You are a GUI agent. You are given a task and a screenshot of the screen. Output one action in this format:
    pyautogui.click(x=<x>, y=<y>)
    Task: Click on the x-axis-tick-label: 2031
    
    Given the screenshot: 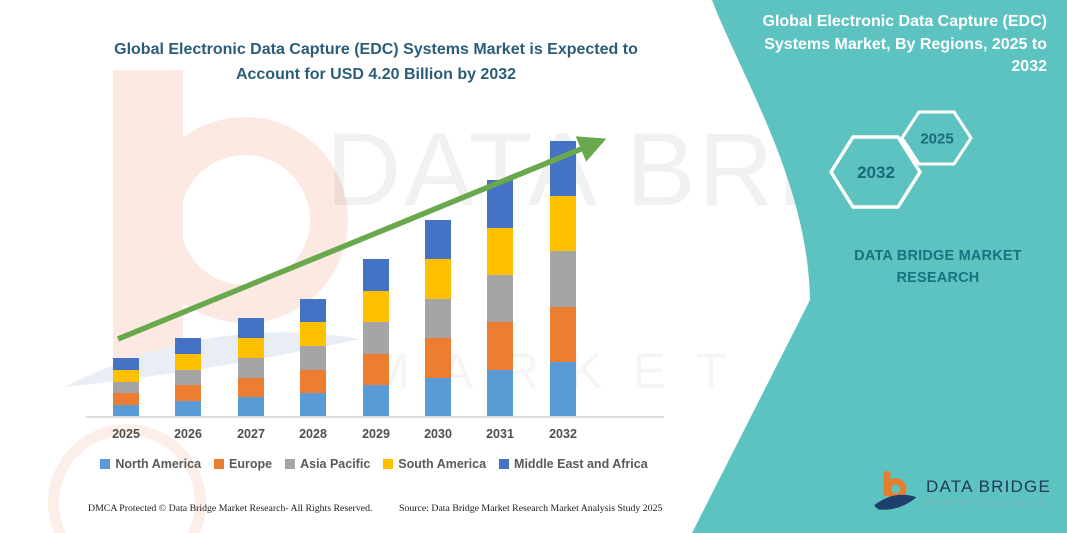 What is the action you would take?
    pyautogui.click(x=500, y=434)
    